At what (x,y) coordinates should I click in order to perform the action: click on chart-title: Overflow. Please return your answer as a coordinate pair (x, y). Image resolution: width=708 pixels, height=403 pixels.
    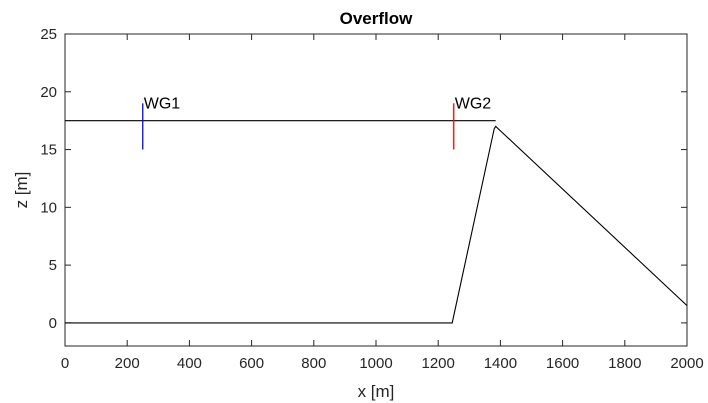
    Looking at the image, I should click on (377, 18).